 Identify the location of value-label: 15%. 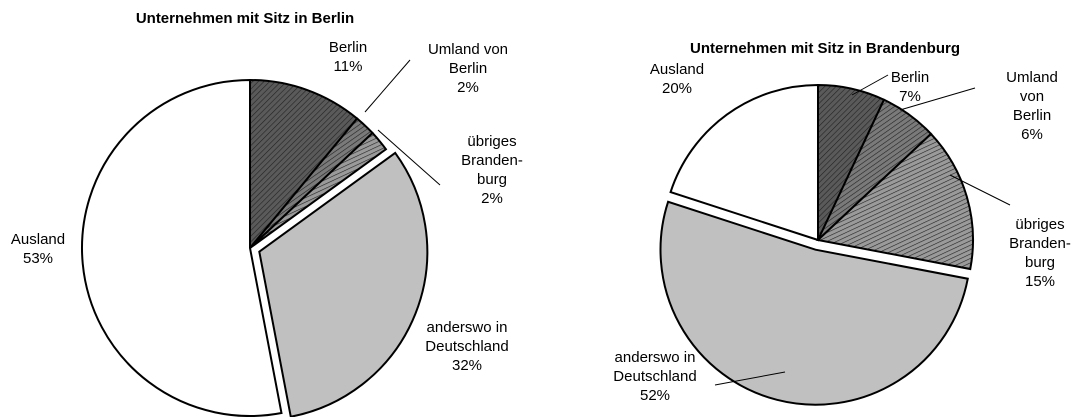
(1040, 281).